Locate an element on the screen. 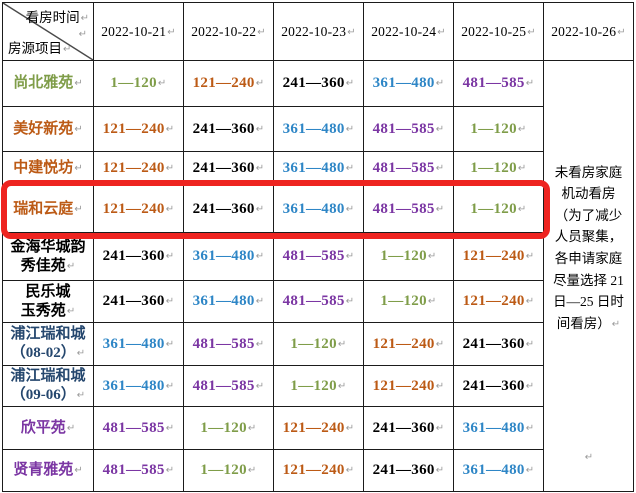 This screenshot has height=493, width=636. project-name-label: 欣平苑 is located at coordinates (43, 427).